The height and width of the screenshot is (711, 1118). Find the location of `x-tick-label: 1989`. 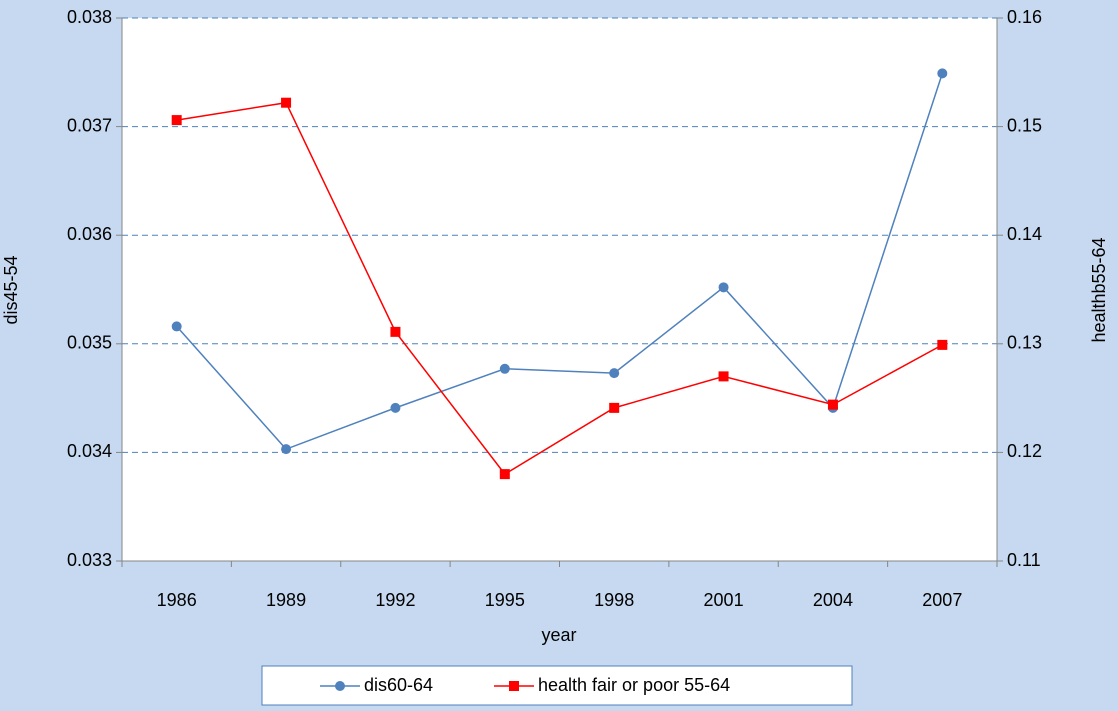

x-tick-label: 1989 is located at coordinates (286, 600).